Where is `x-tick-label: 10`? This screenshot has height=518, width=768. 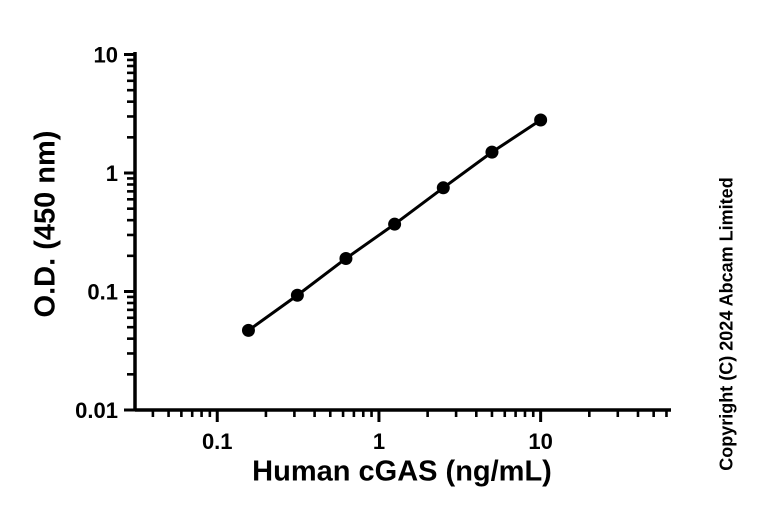
x-tick-label: 10 is located at coordinates (540, 441).